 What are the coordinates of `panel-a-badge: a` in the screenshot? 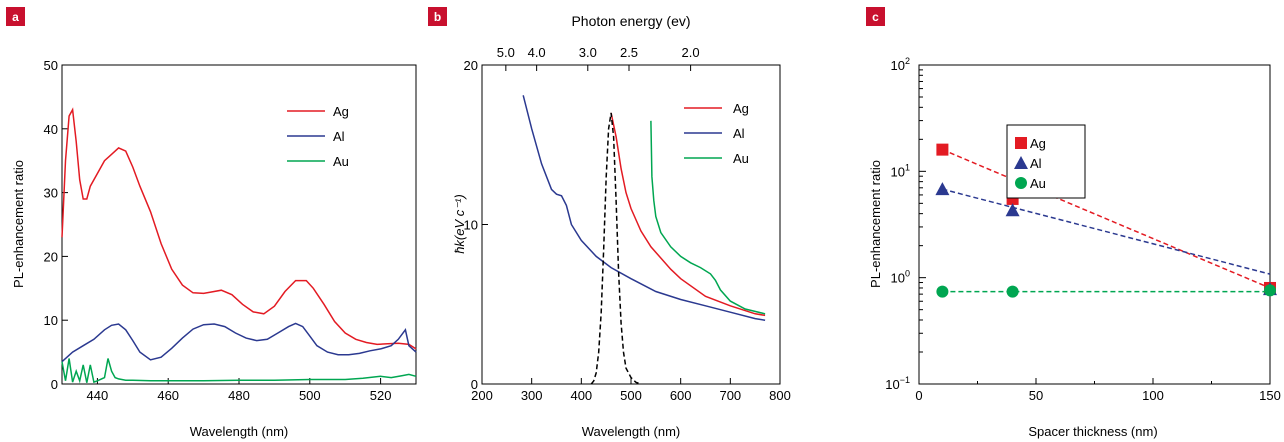 It's located at (15, 16).